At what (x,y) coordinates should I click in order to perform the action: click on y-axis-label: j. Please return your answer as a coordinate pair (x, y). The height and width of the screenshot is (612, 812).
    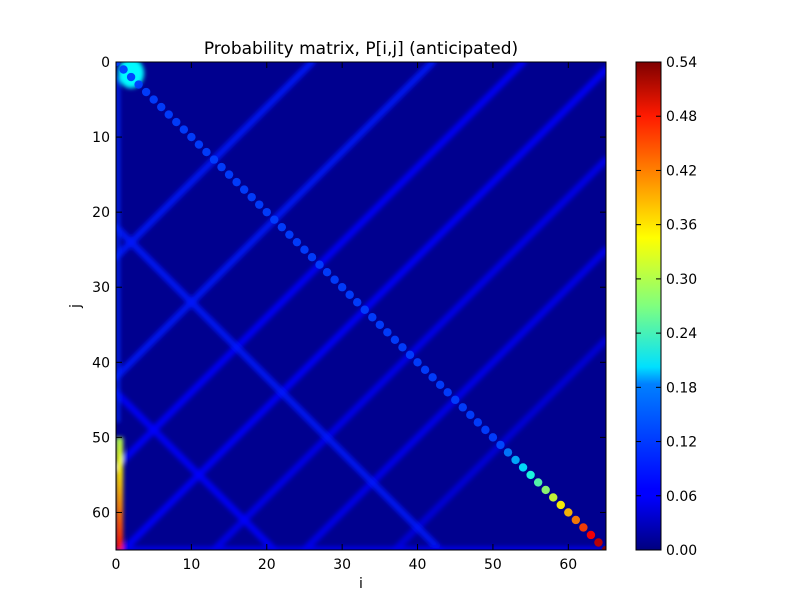
    Looking at the image, I should click on (76, 306).